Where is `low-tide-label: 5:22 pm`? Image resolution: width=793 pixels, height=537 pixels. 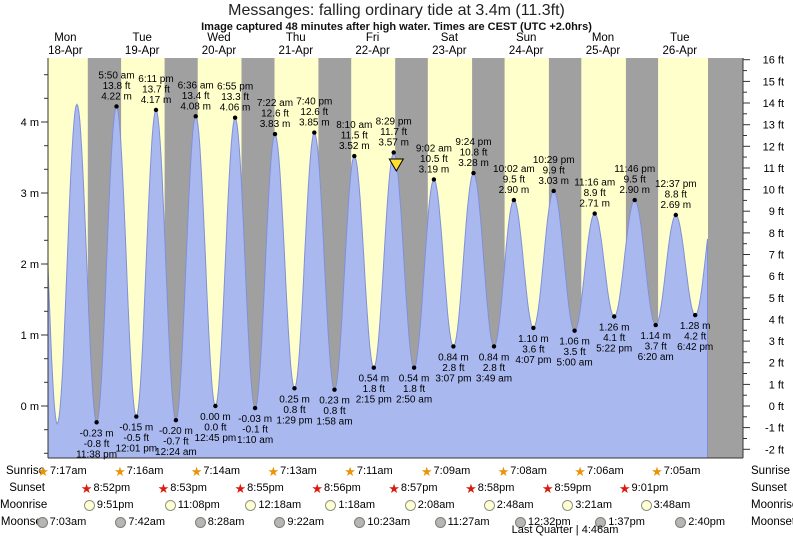
low-tide-label: 5:22 pm is located at coordinates (614, 349).